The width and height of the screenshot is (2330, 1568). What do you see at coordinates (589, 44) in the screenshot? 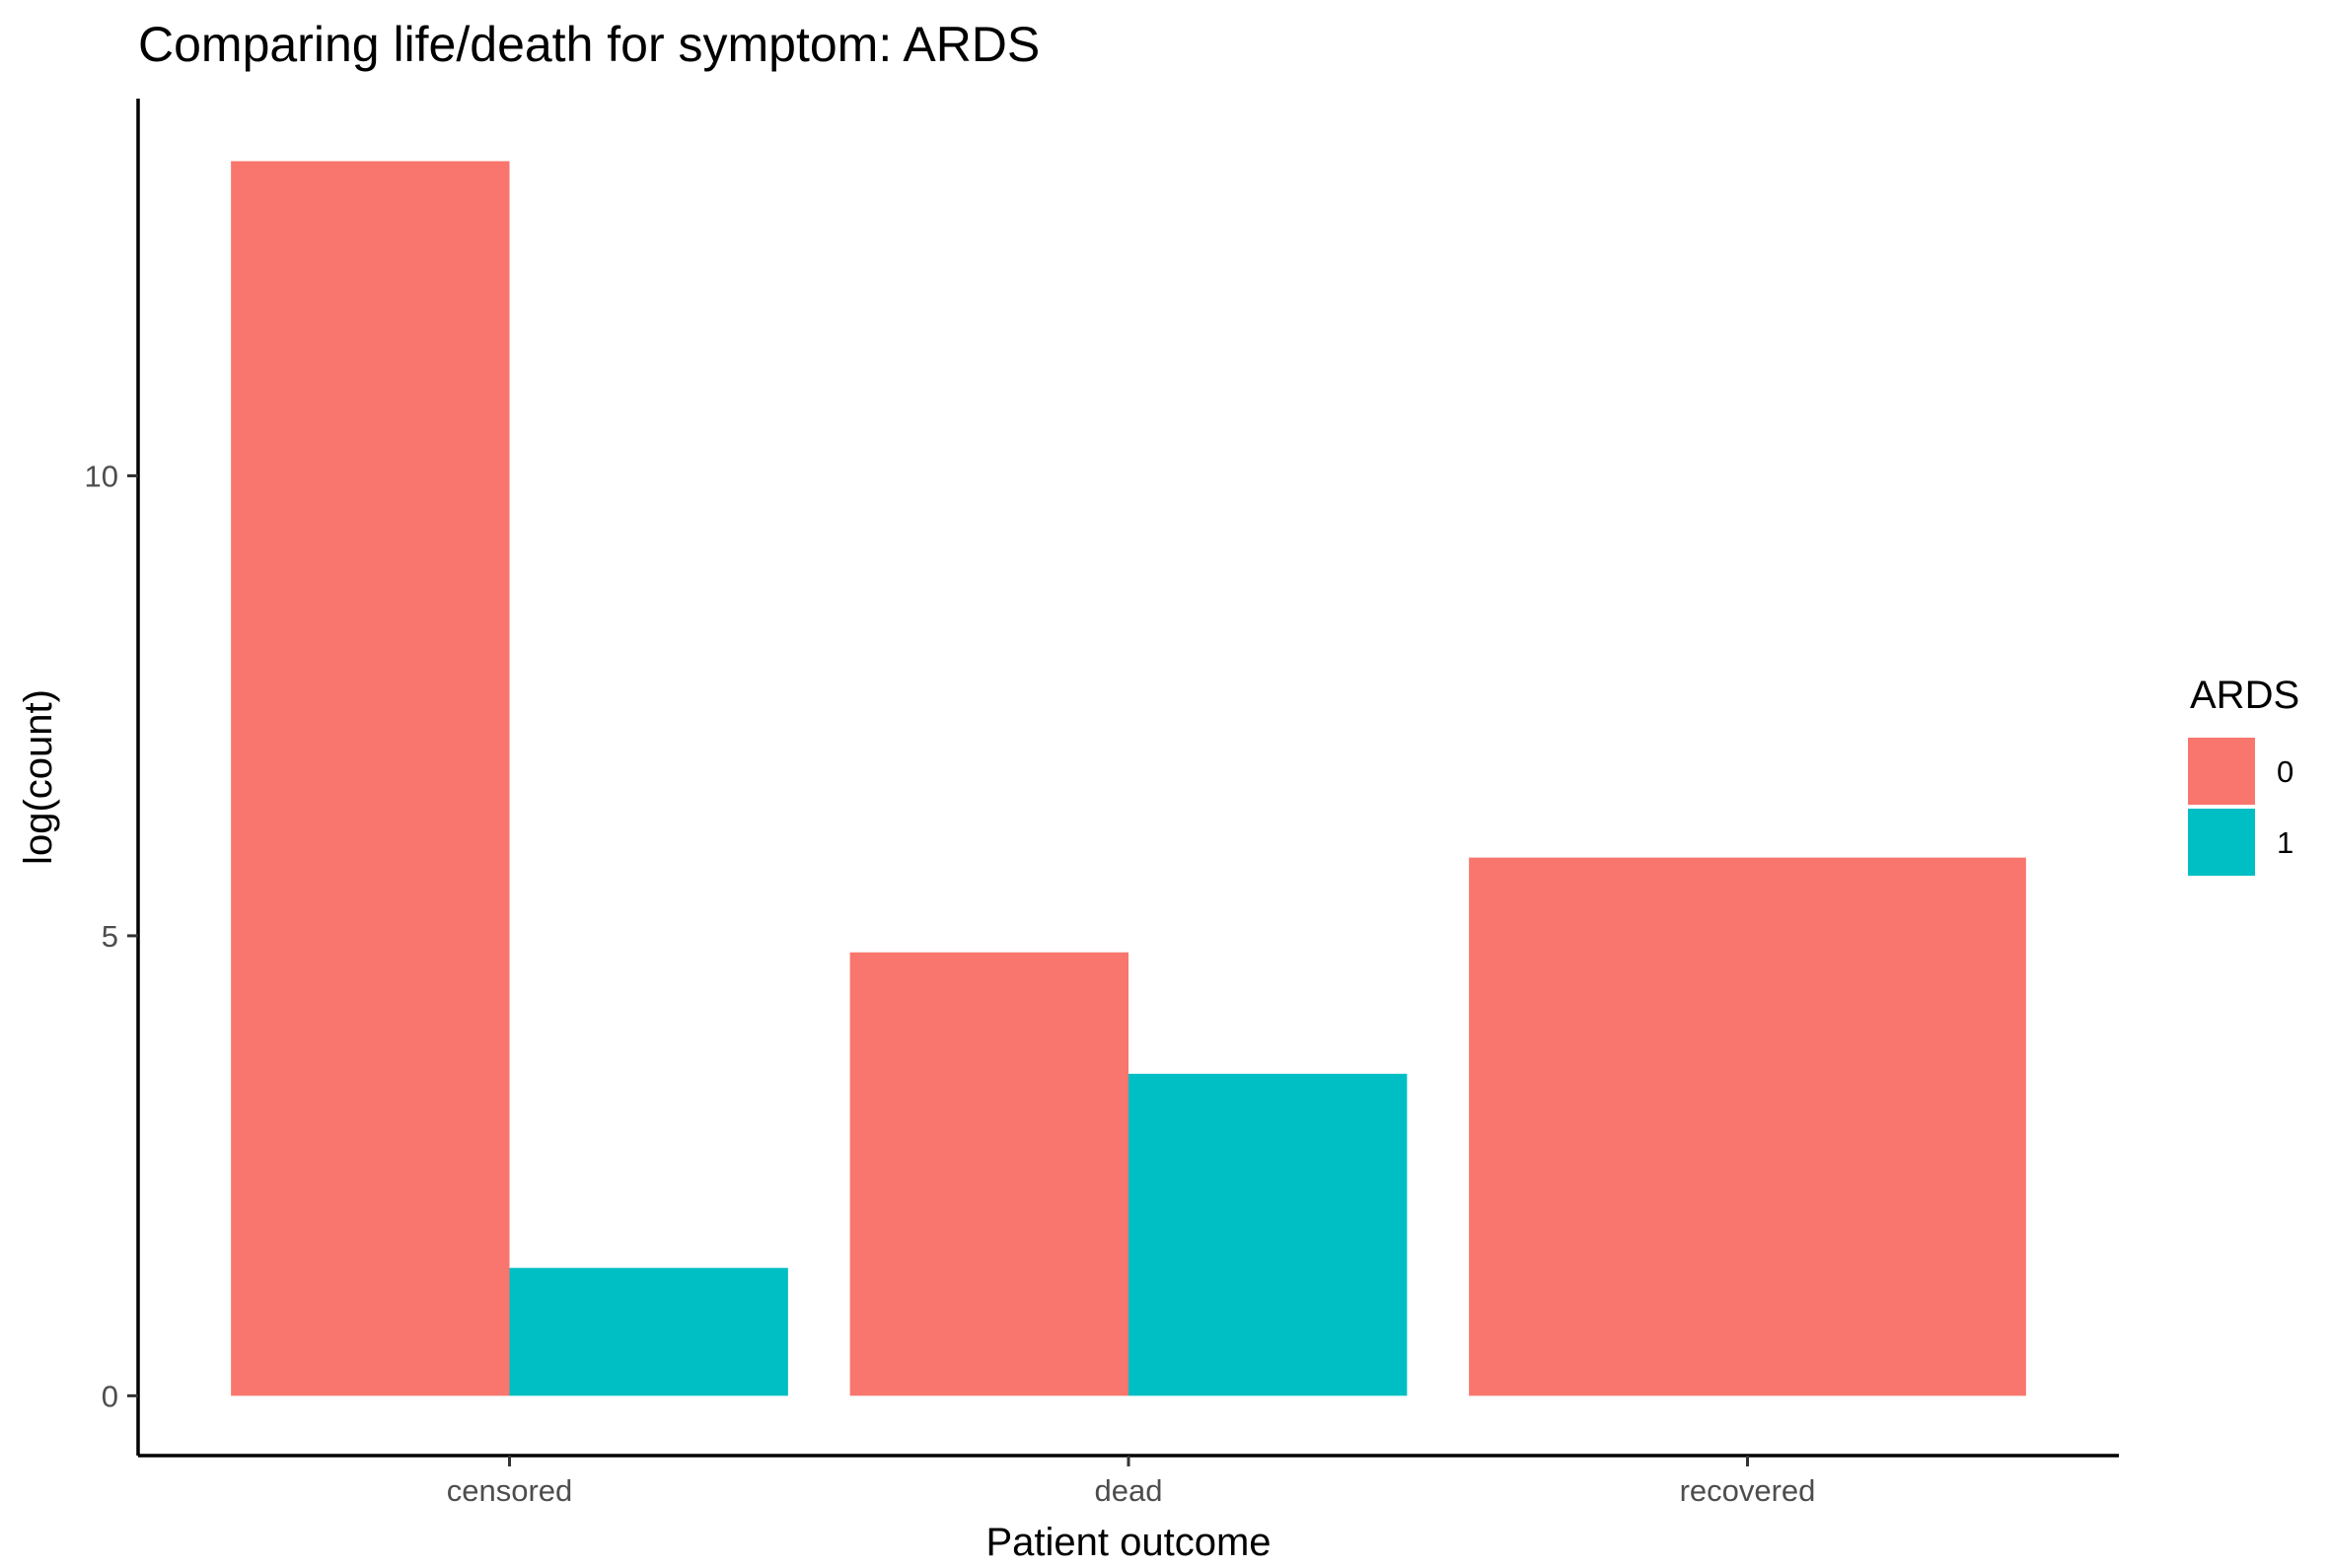
I see `chart-title: Comparing life/death for symptom: ARDS` at bounding box center [589, 44].